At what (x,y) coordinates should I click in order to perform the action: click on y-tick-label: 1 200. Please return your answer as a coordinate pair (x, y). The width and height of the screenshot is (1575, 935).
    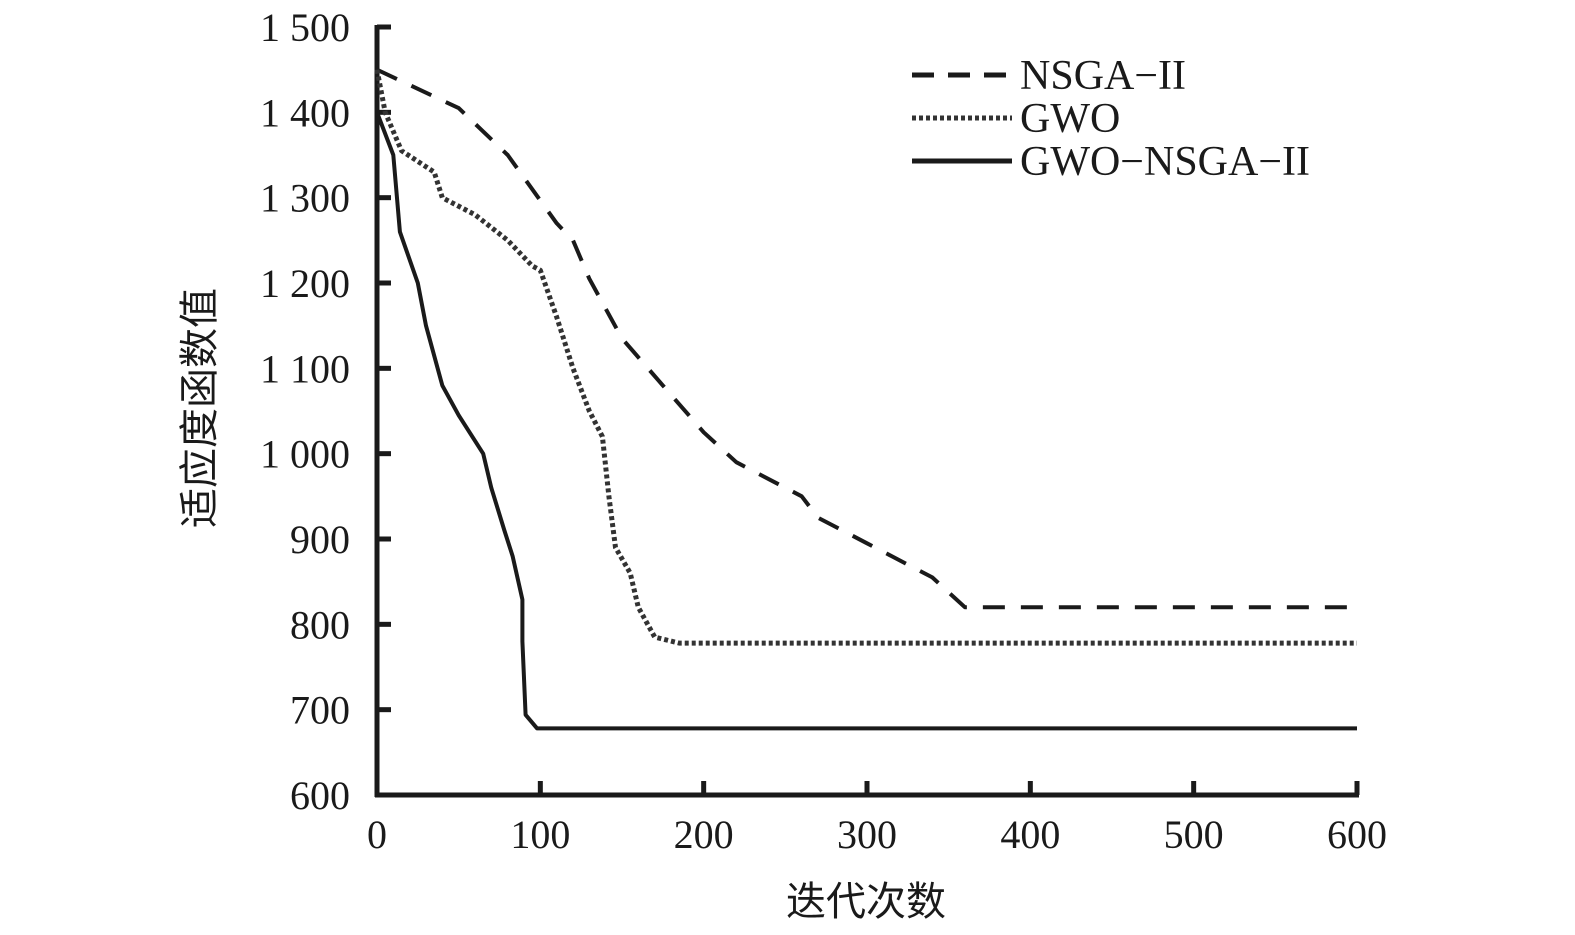
    Looking at the image, I should click on (305, 283).